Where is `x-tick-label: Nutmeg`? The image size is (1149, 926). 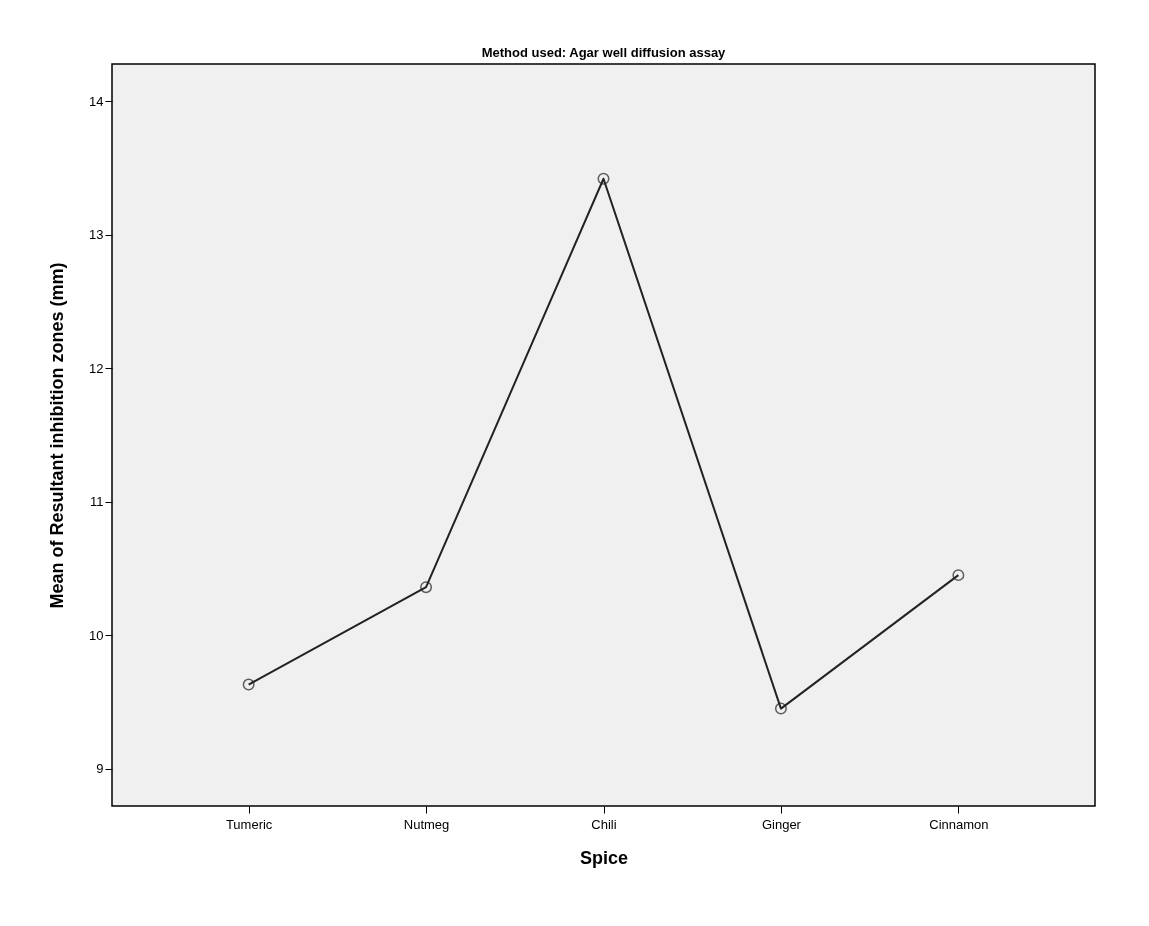
x-tick-label: Nutmeg is located at coordinates (426, 824).